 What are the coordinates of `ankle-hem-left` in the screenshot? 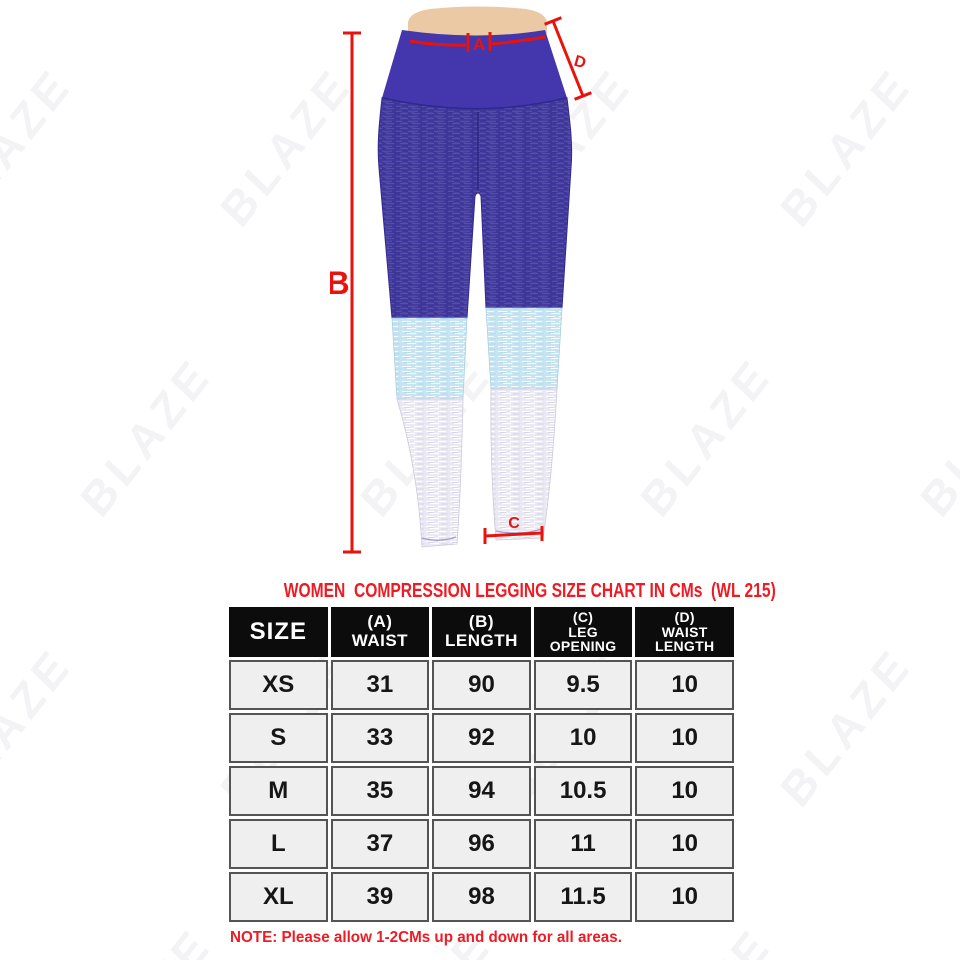 It's located at (439, 538).